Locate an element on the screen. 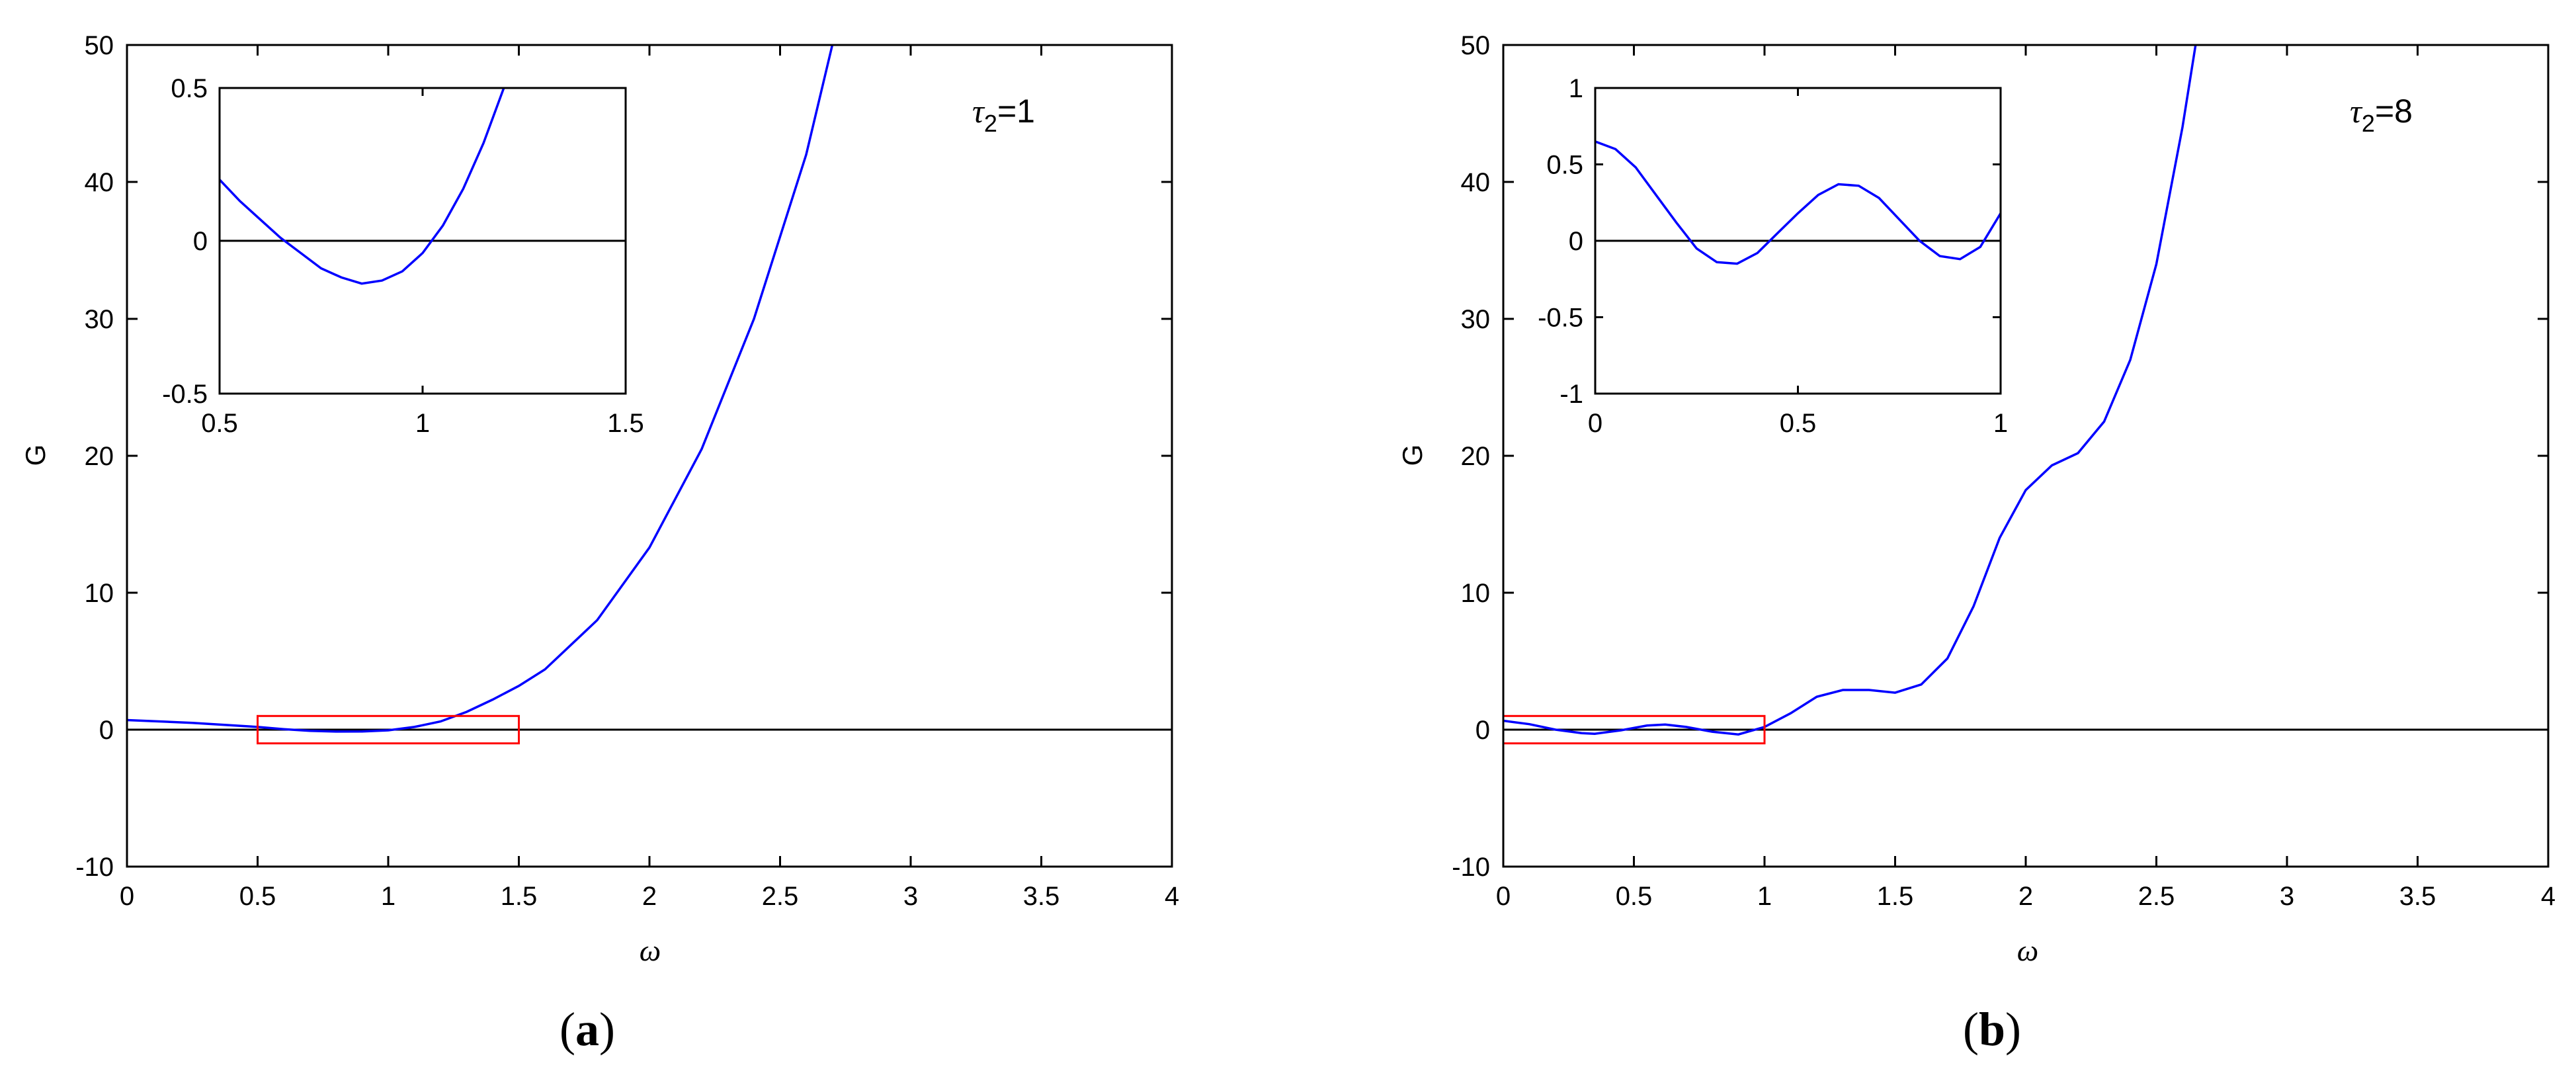 This screenshot has width=2576, height=1073. annotation-value: =1 is located at coordinates (1016, 111).